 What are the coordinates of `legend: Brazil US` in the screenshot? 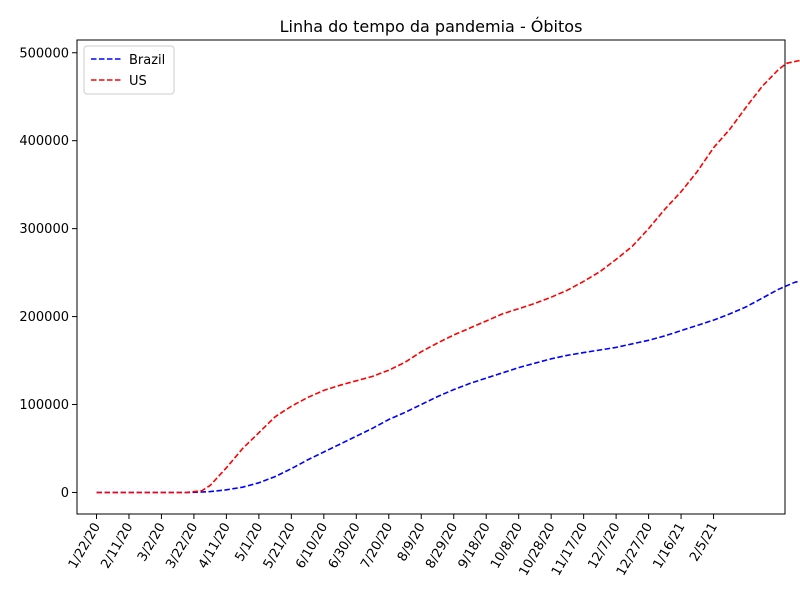 It's located at (129, 70).